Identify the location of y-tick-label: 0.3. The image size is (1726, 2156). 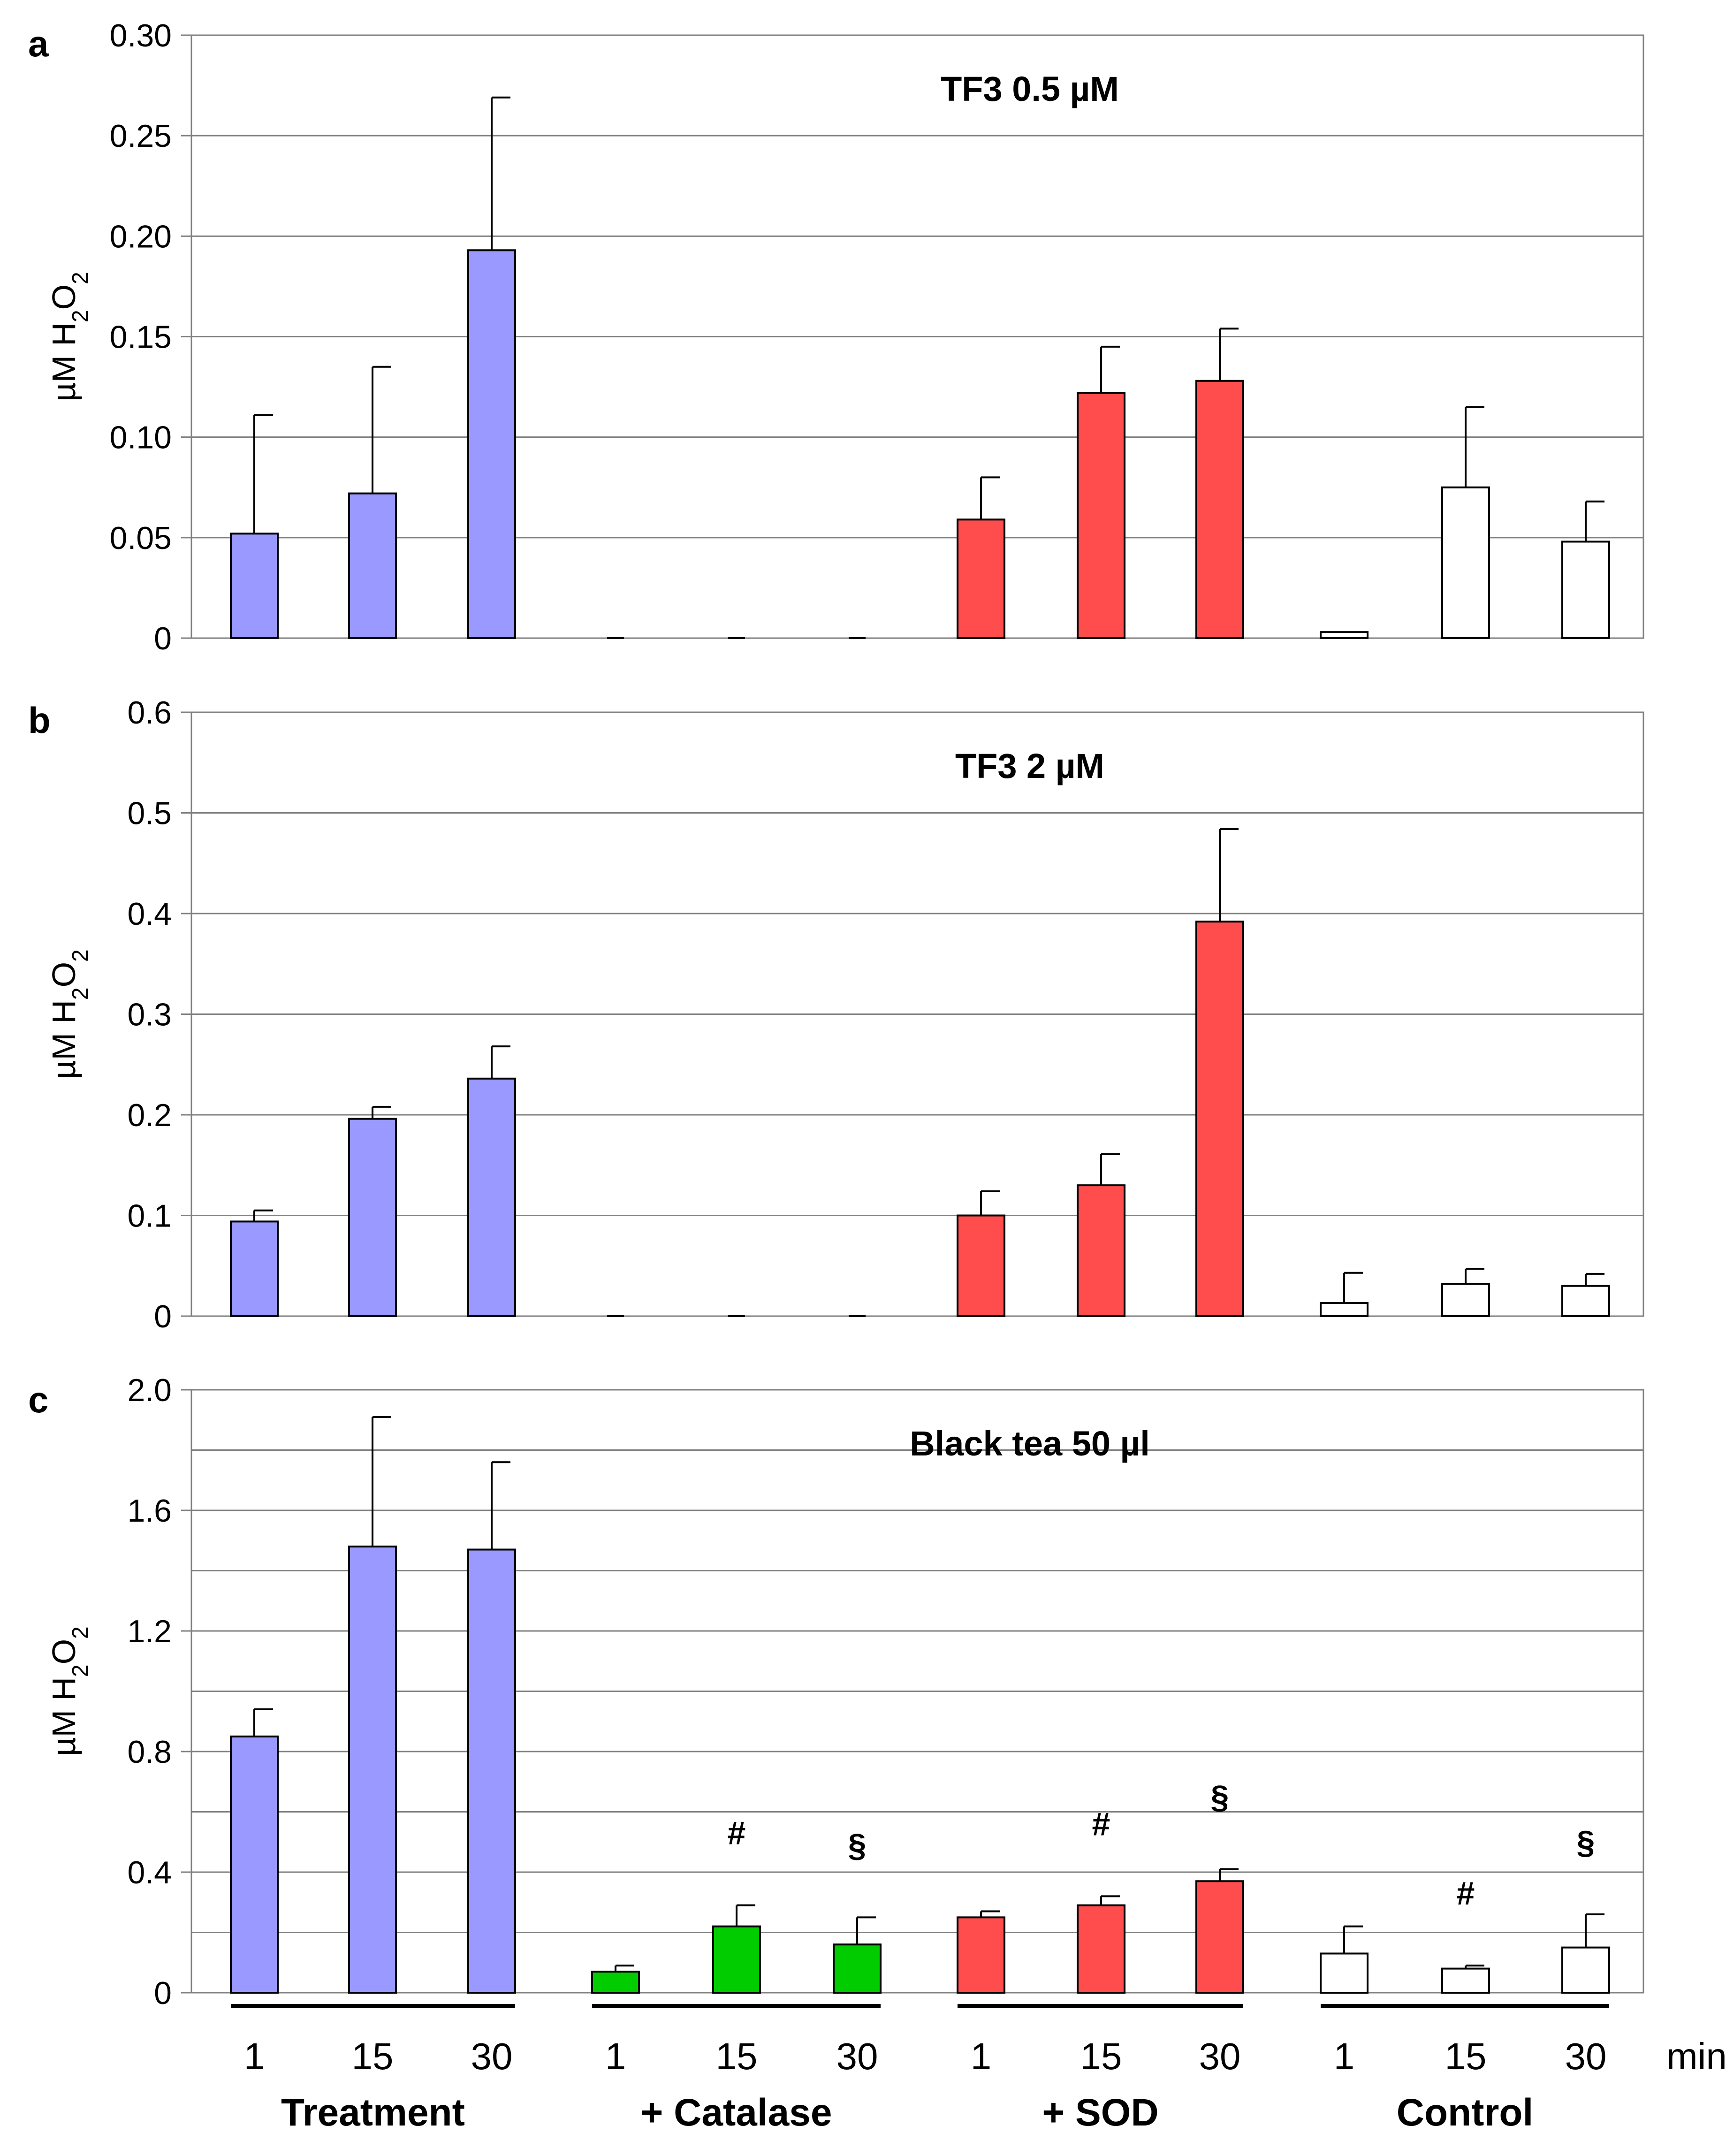
(149, 1015).